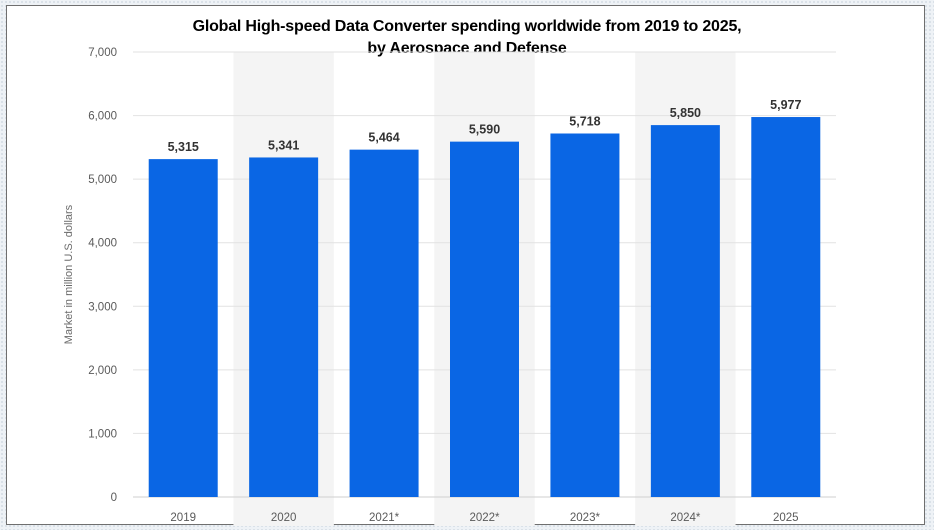 Image resolution: width=934 pixels, height=530 pixels. I want to click on bar-2023, so click(585, 315).